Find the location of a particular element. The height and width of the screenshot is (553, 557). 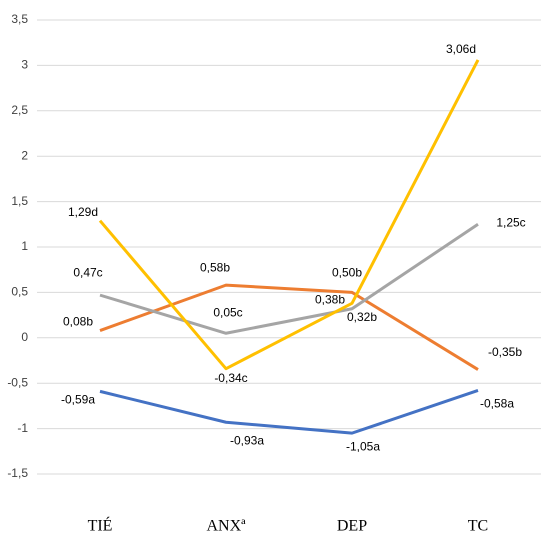

y-tick-label: 1 is located at coordinates (24, 246).